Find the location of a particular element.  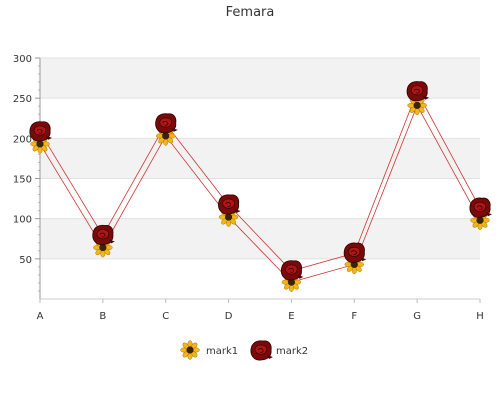

x-tick-label: B is located at coordinates (102, 316).